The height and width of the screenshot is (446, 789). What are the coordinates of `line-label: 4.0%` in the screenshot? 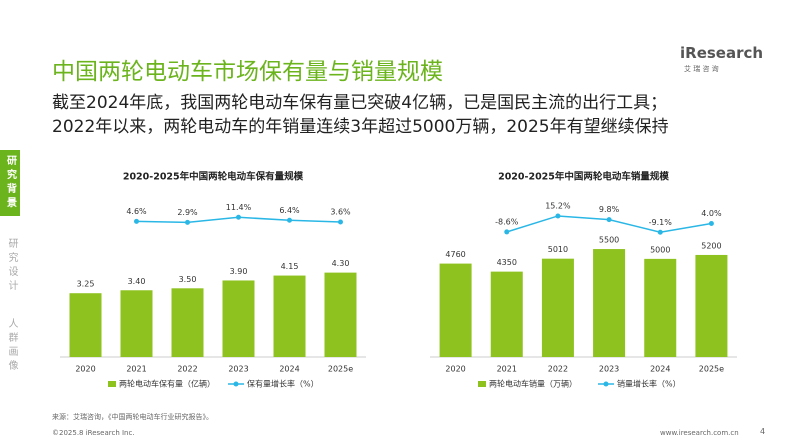 It's located at (711, 213).